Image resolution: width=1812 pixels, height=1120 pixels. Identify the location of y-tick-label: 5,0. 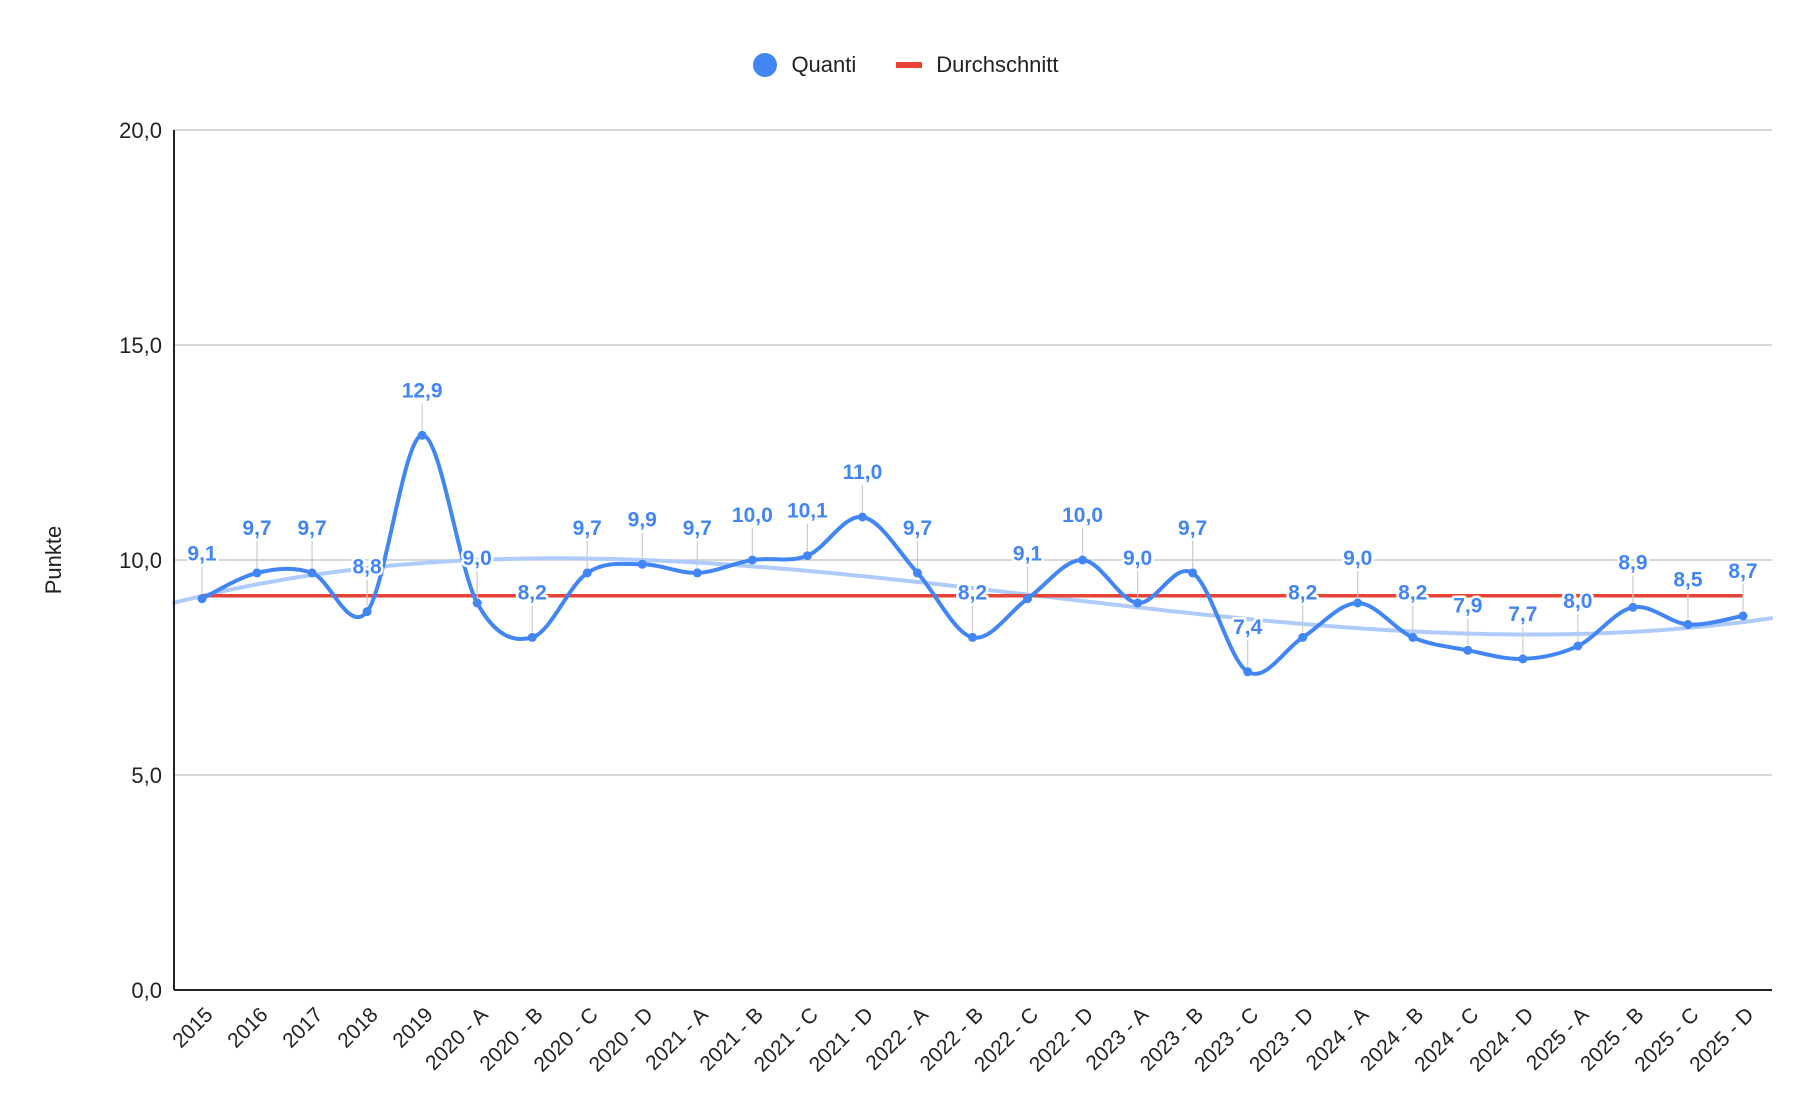
(146, 775).